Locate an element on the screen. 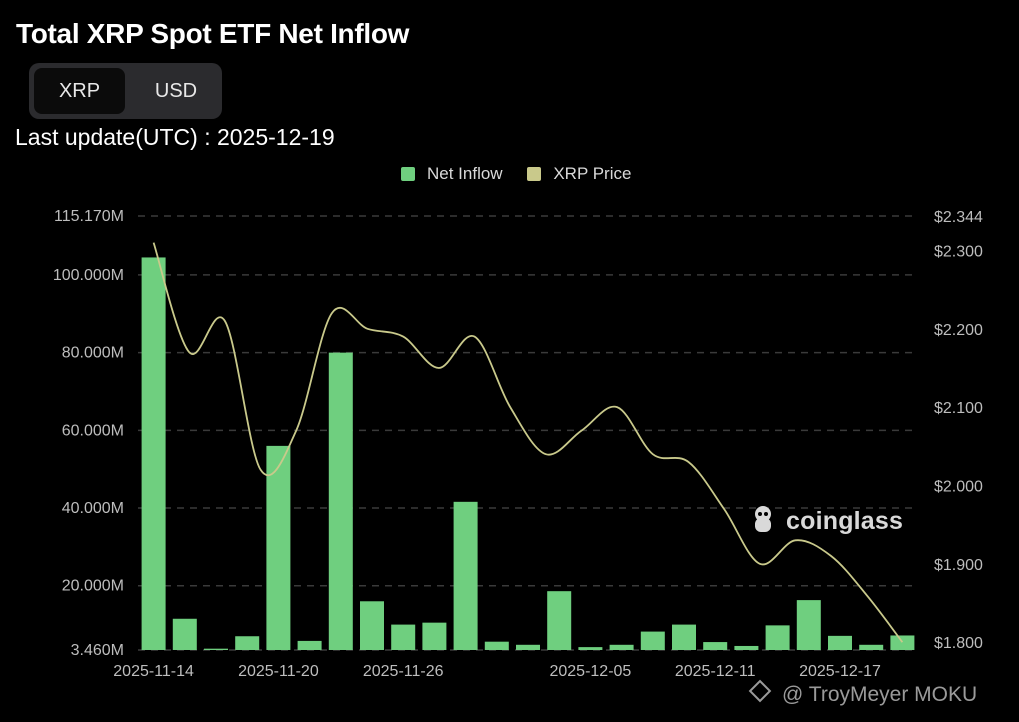 The image size is (1019, 722). legend-net-inflow-swatch is located at coordinates (408, 173).